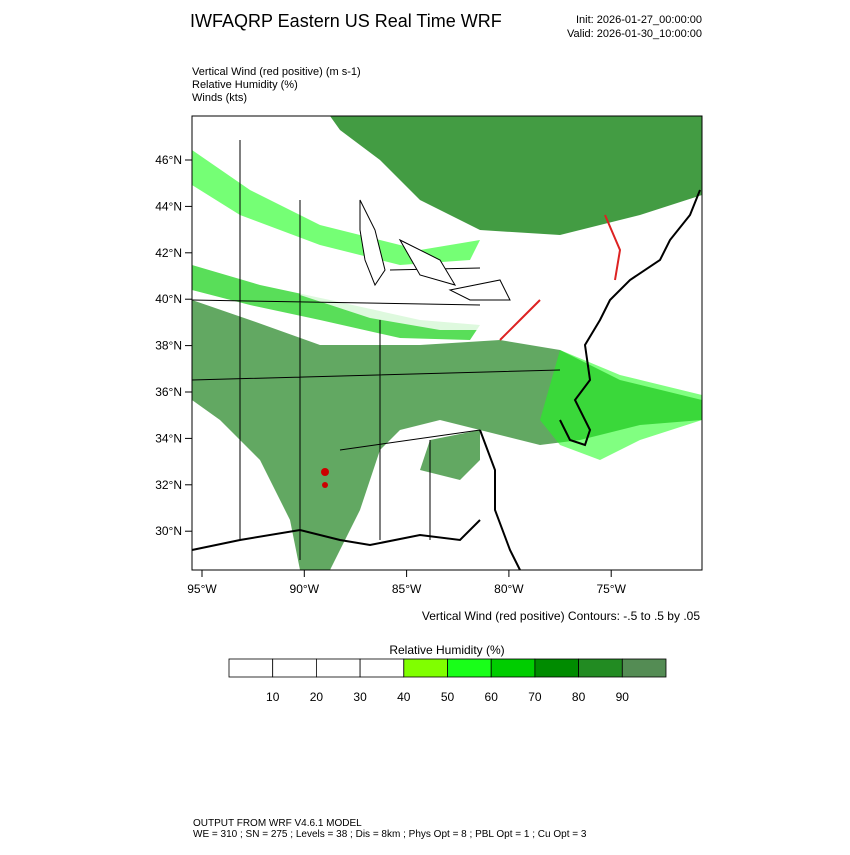  Describe the element at coordinates (360, 697) in the screenshot. I see `colorbar-tick-label: 30` at that location.